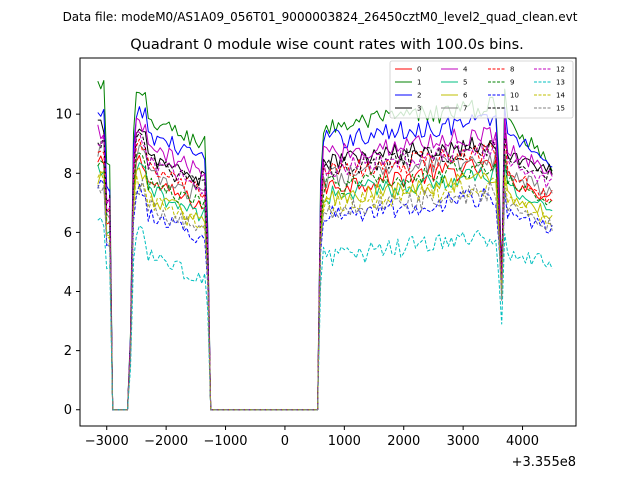 This screenshot has height=480, width=640. Describe the element at coordinates (107, 441) in the screenshot. I see `x-tick-label: −3000` at that location.